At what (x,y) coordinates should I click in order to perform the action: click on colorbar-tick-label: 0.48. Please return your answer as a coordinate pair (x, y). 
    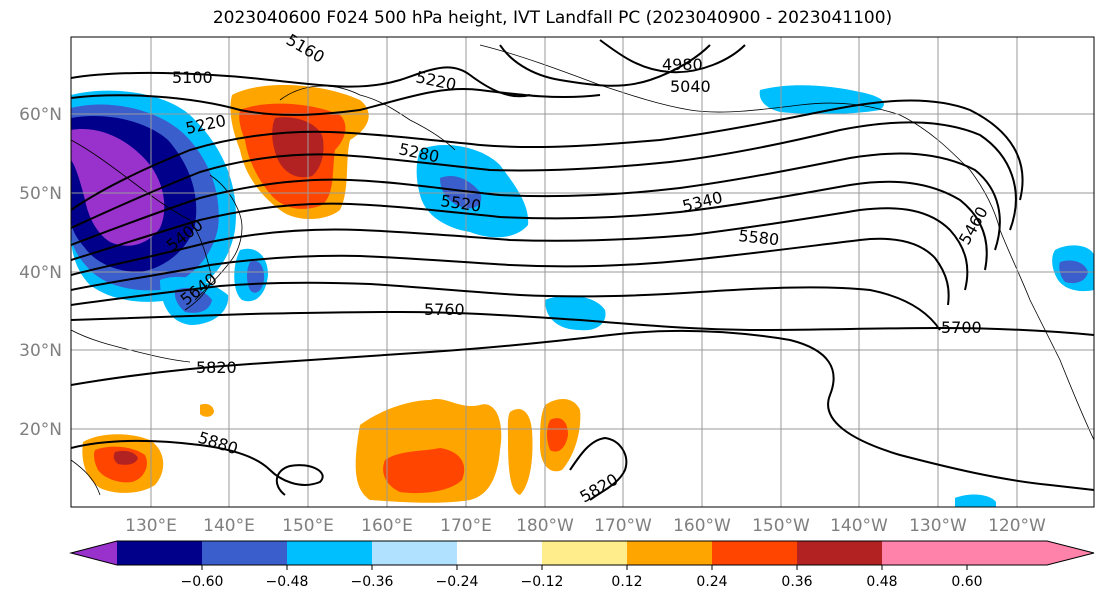
    Looking at the image, I should click on (881, 582).